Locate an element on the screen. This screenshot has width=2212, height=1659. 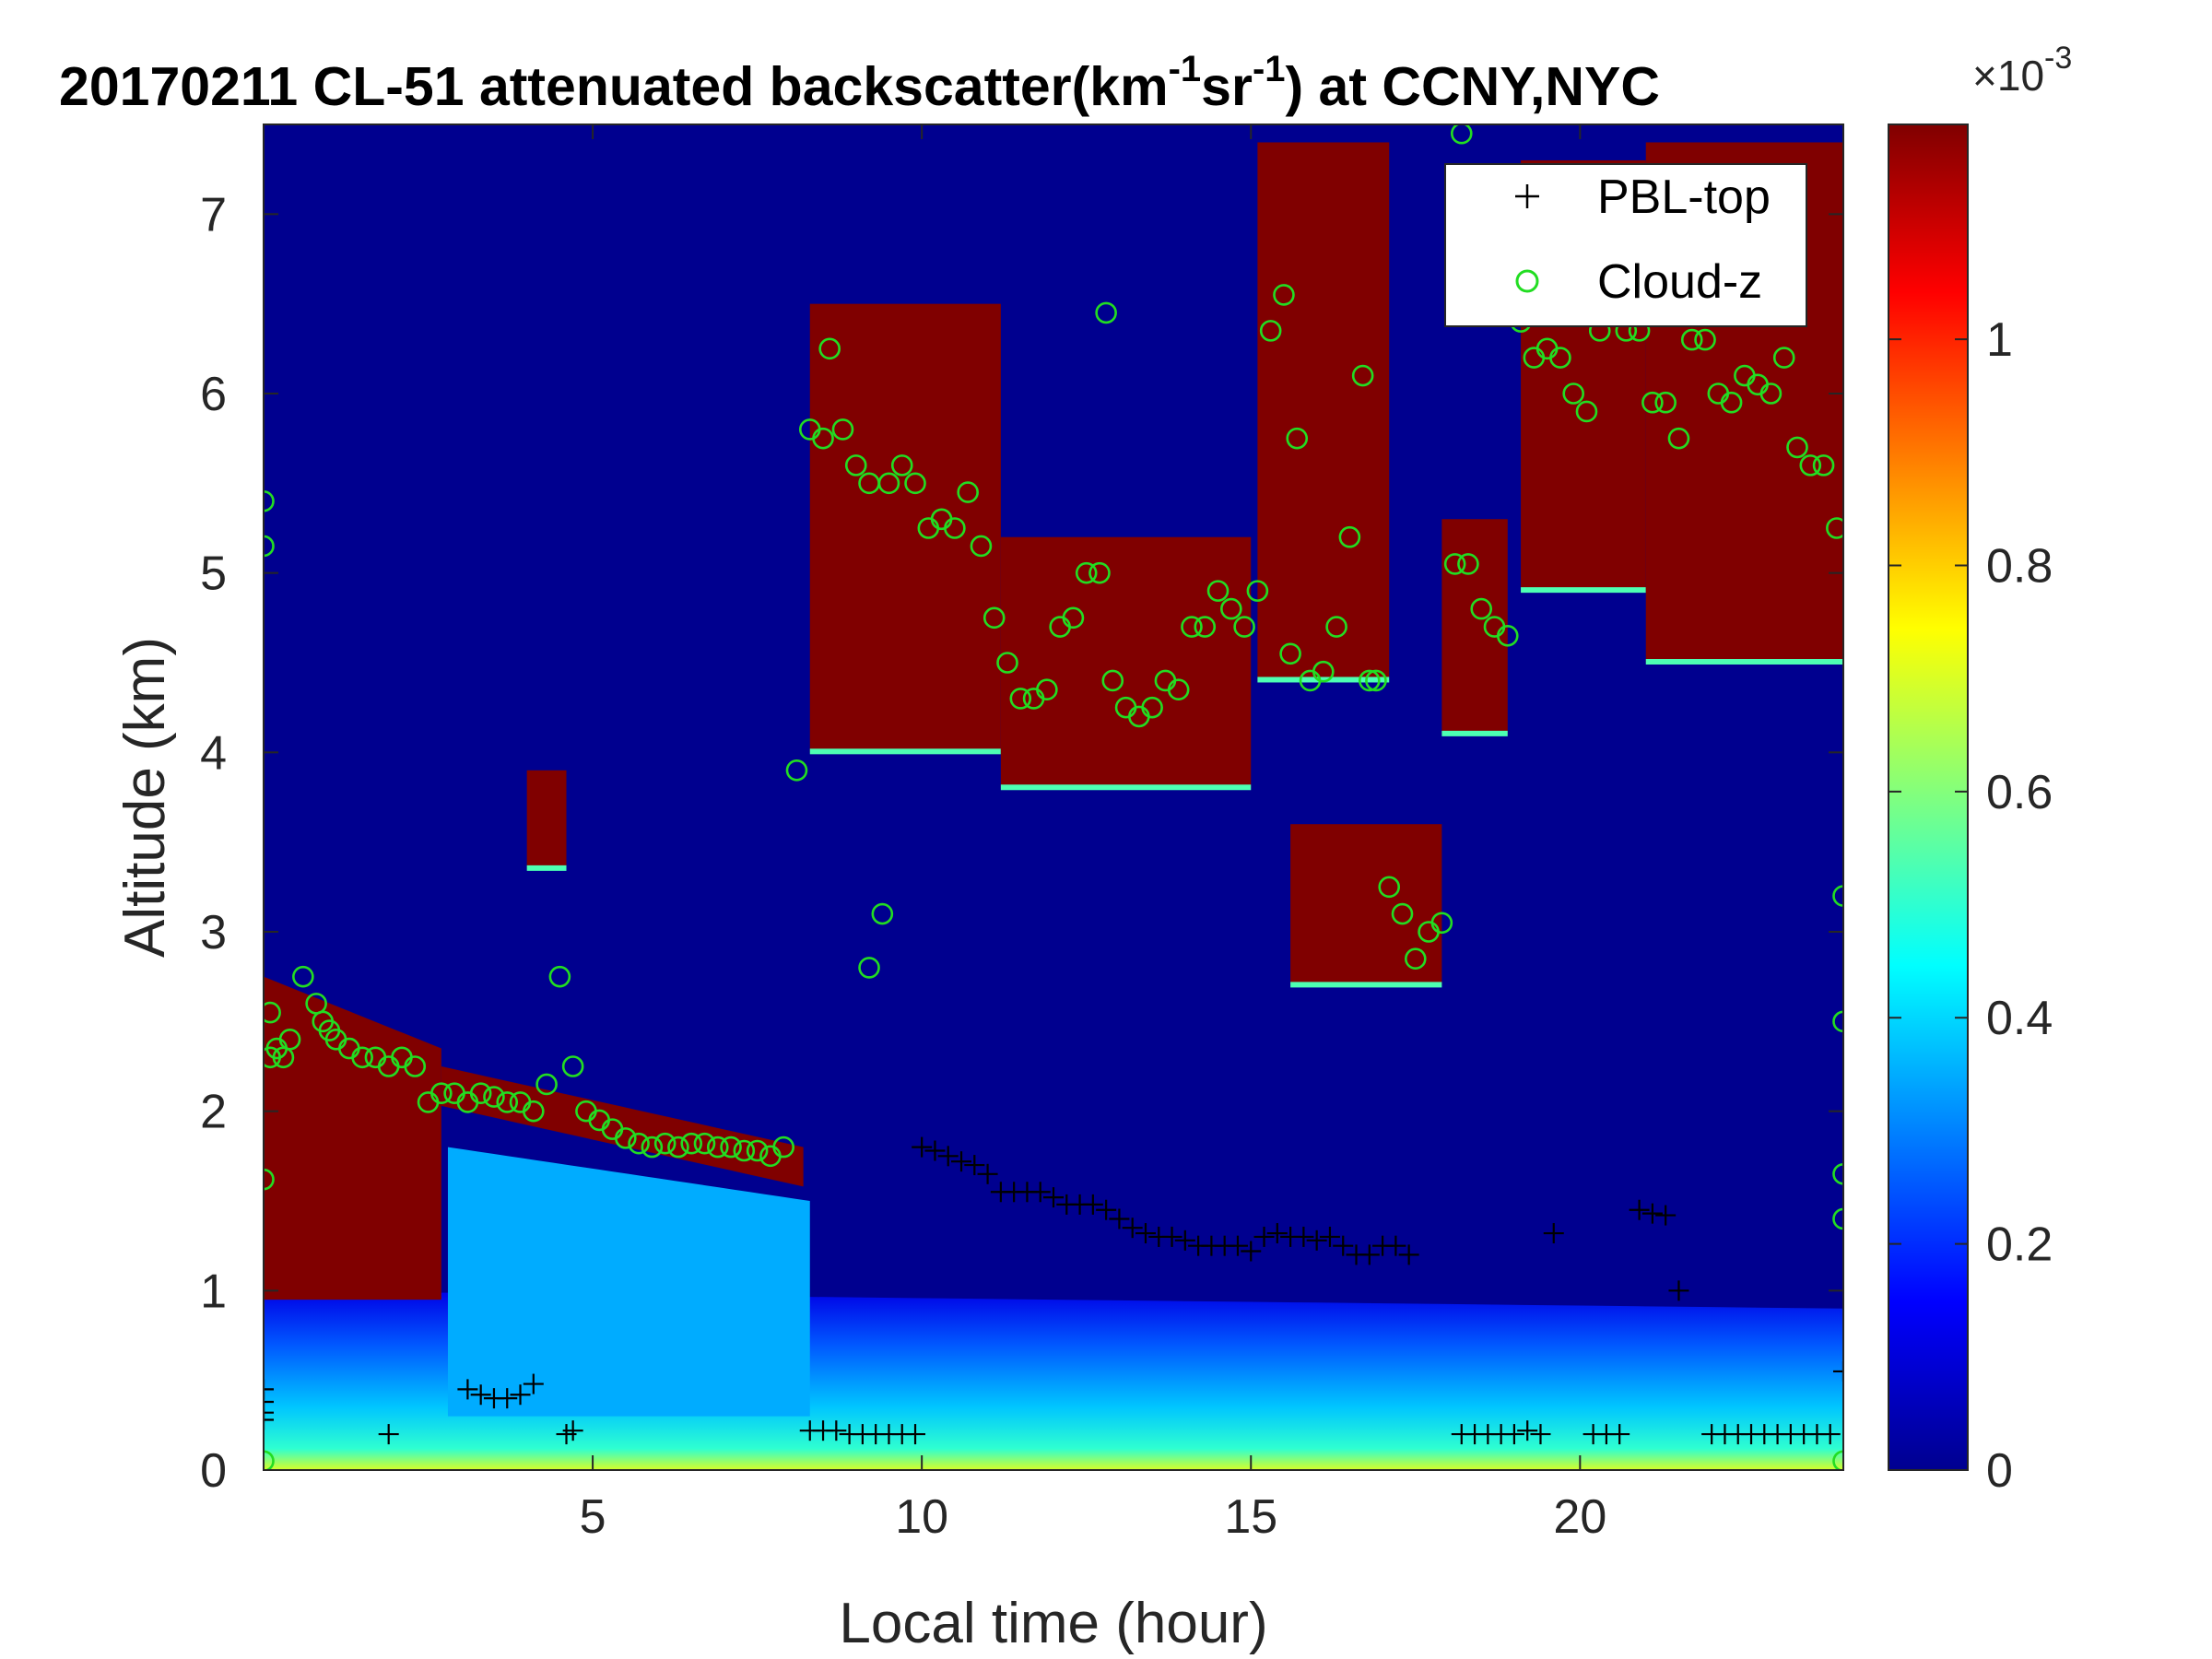
mixed-layer-aerosol is located at coordinates (628, 1282).